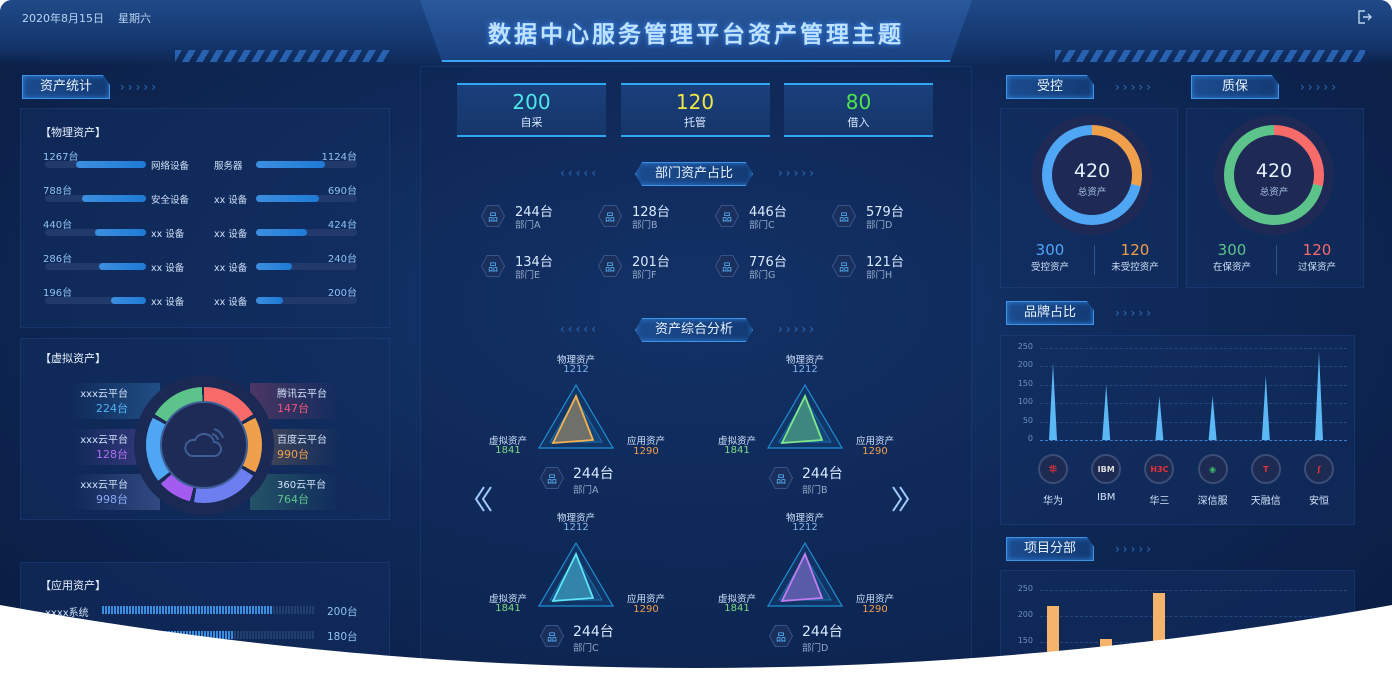 This screenshot has width=1392, height=677. I want to click on stat-value: 200, so click(531, 102).